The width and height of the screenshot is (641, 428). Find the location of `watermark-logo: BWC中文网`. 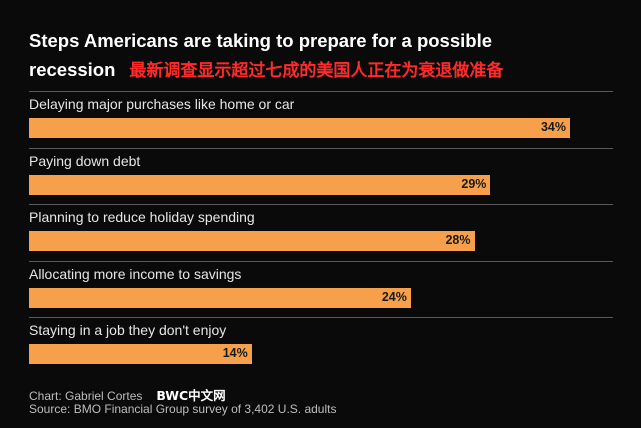

watermark-logo: BWC中文网 is located at coordinates (191, 395).